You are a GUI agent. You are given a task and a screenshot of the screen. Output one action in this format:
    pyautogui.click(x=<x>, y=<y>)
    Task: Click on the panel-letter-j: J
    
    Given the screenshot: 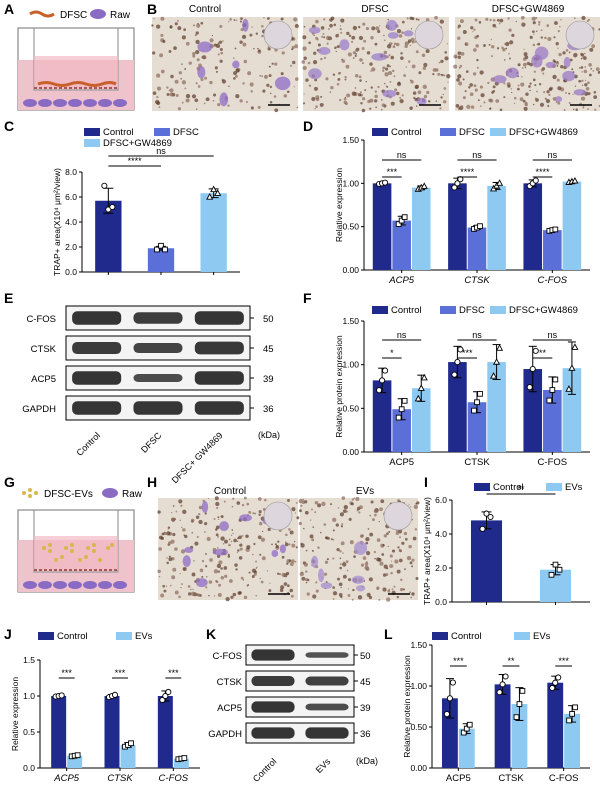 What is the action you would take?
    pyautogui.click(x=8, y=634)
    